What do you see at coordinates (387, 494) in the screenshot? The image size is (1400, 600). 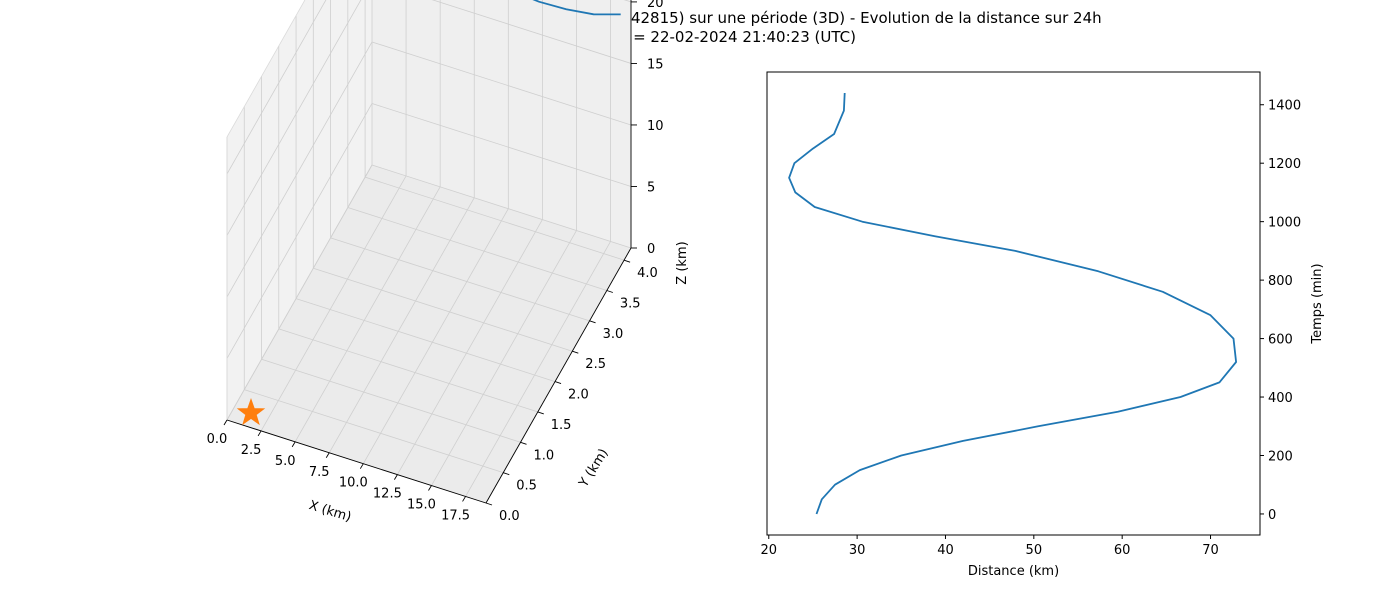 I see `x-tick-label: 12.5` at bounding box center [387, 494].